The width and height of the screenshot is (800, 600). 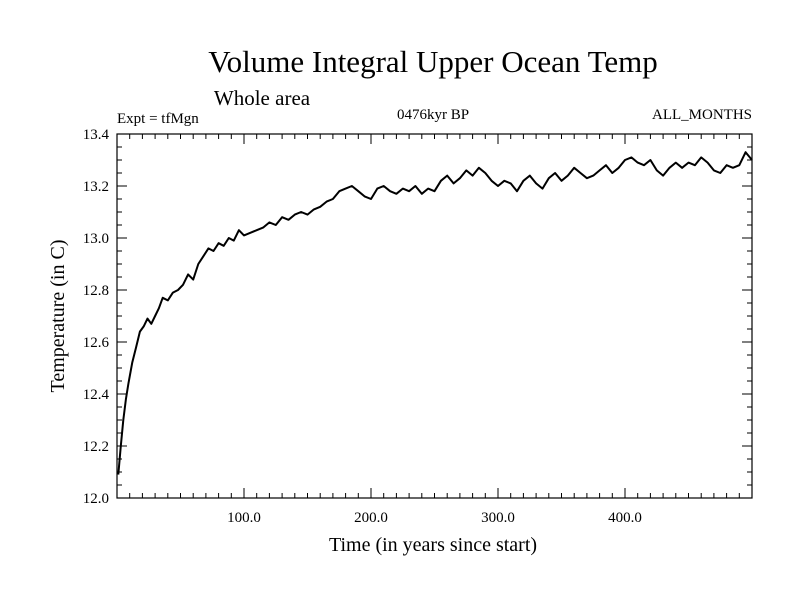 What do you see at coordinates (433, 115) in the screenshot?
I see `period-label: 0476kyr BP` at bounding box center [433, 115].